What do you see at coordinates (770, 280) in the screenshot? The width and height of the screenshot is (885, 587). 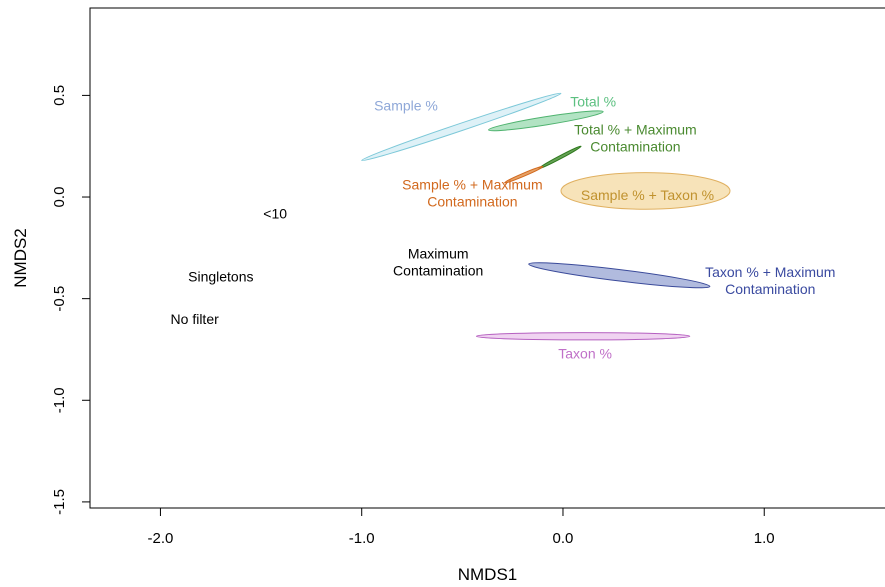 I see `group-label-9: Taxon % + Maximum Contamination` at bounding box center [770, 280].